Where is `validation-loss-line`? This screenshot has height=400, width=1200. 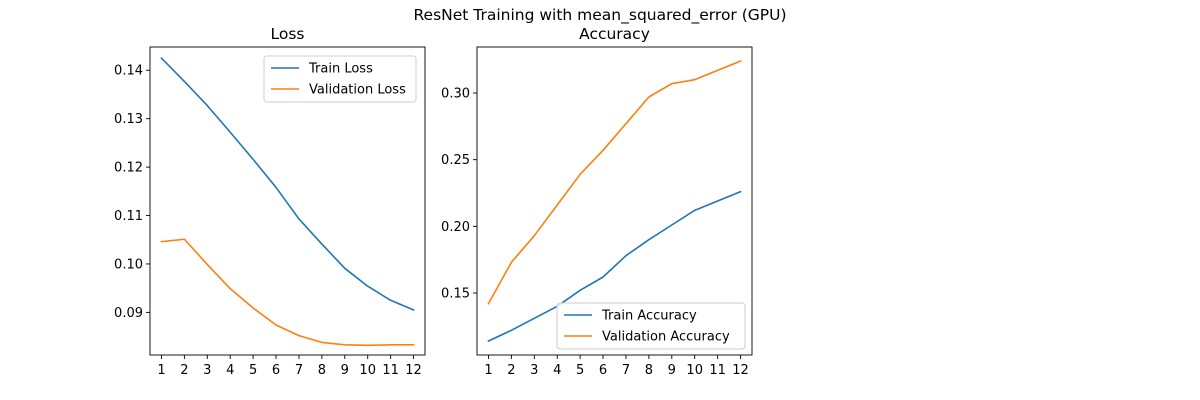
validation-loss-line is located at coordinates (287, 292).